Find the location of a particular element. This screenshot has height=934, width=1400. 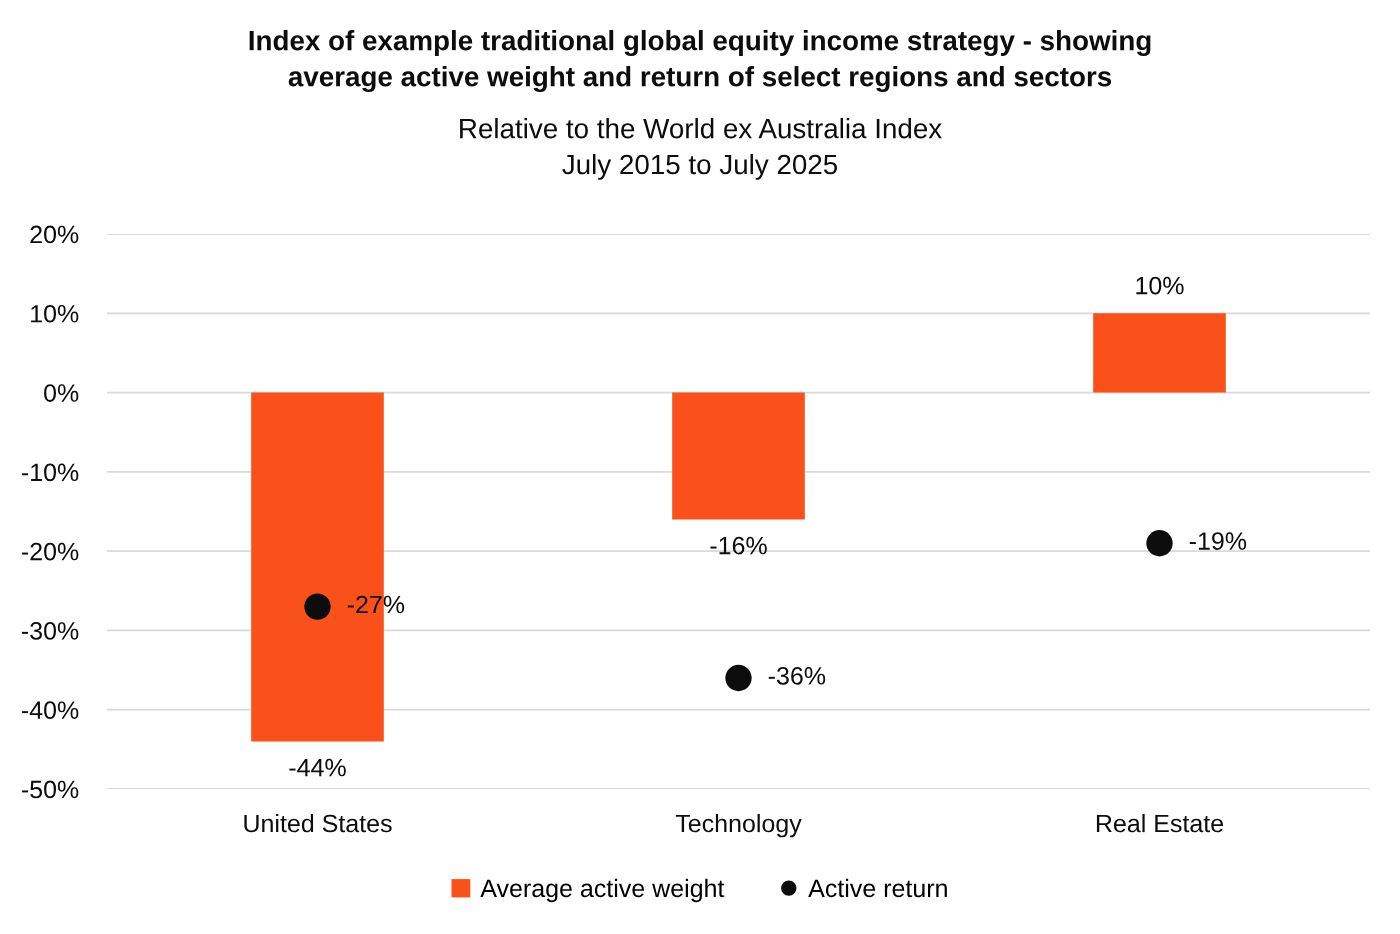

x-tick-label: Technology is located at coordinates (738, 826).